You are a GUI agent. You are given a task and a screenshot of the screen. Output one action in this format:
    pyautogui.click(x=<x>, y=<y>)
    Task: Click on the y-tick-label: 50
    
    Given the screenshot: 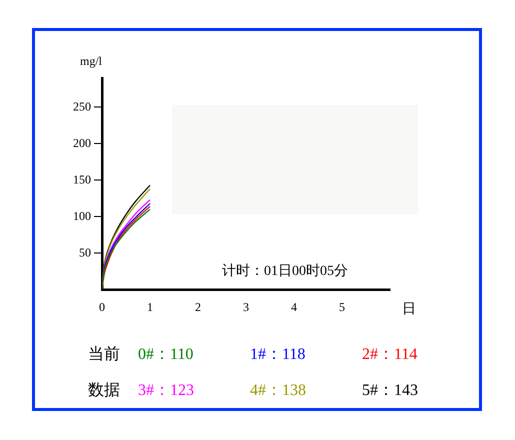 What is the action you would take?
    pyautogui.click(x=85, y=252)
    